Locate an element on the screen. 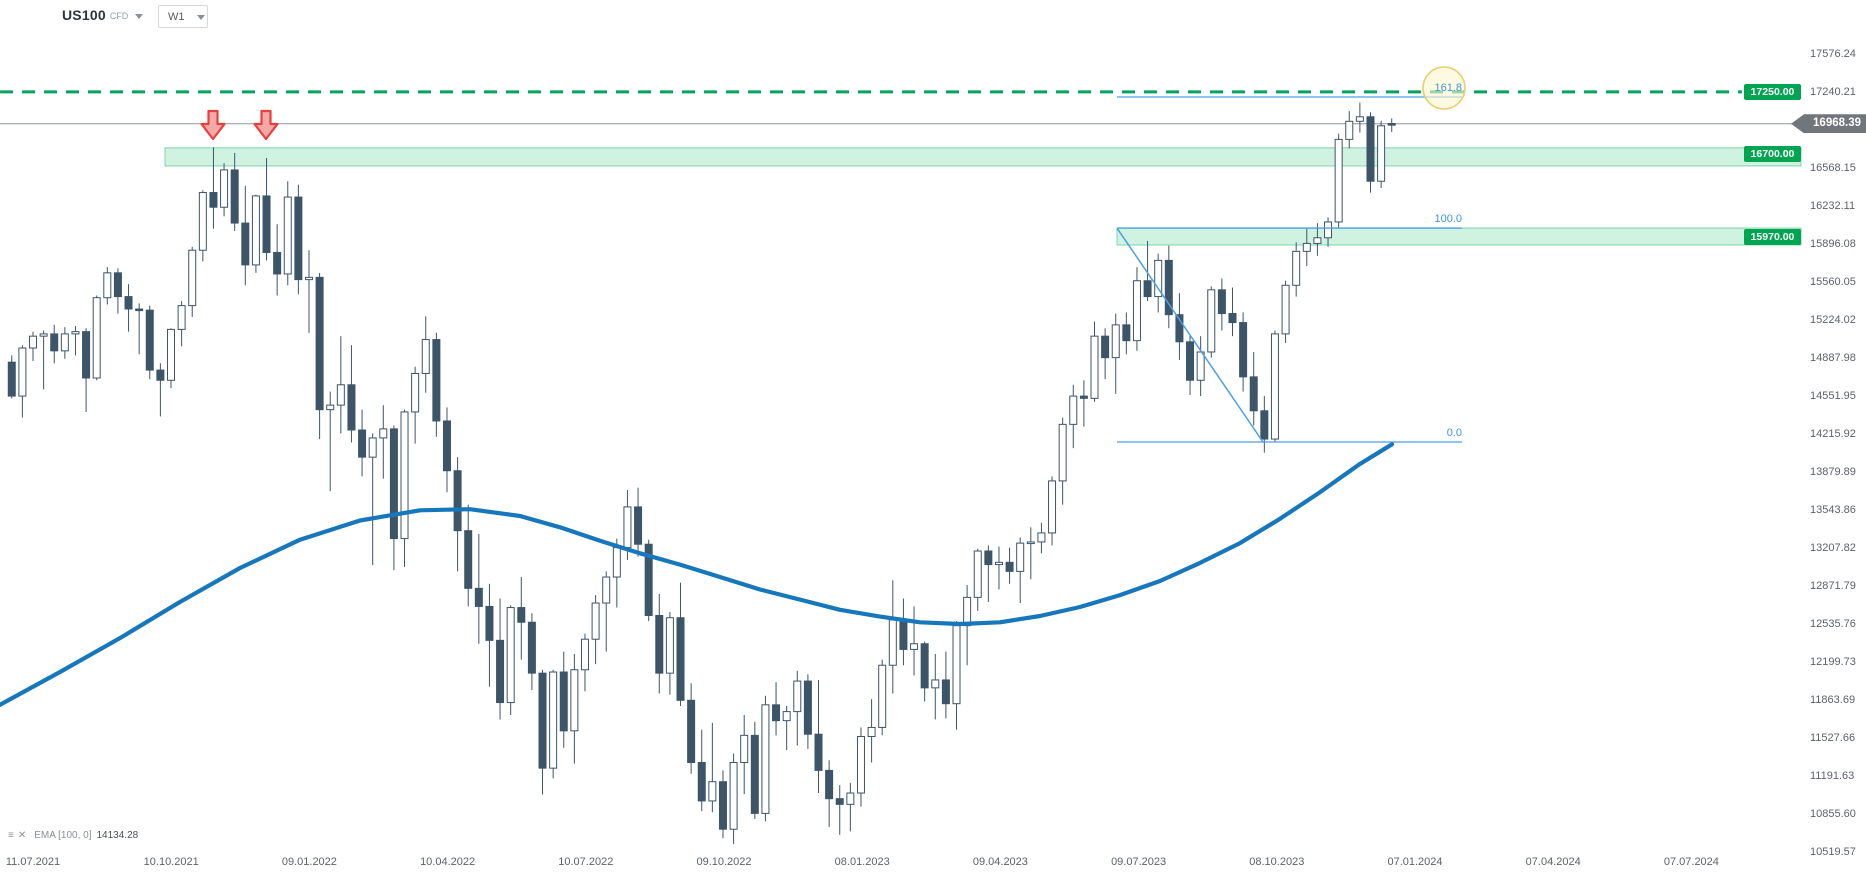  indicator-remove-icon: ✕ is located at coordinates (22, 835).